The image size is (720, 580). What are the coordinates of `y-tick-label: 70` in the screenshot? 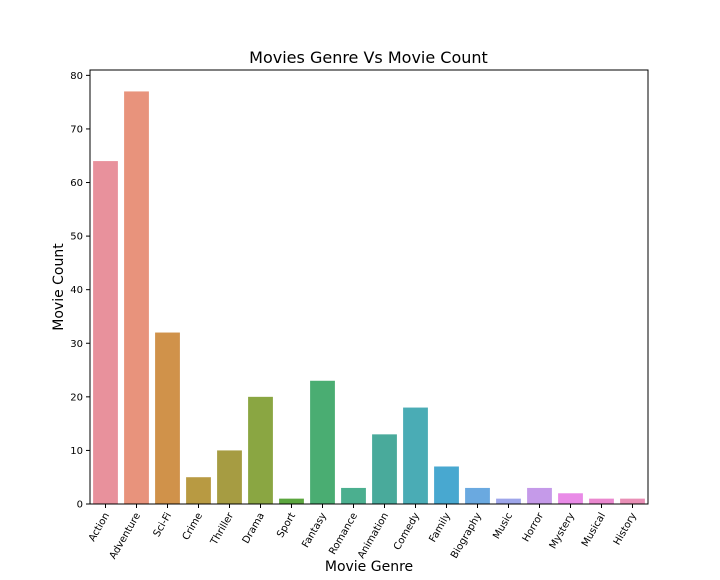 It's located at (76, 129).